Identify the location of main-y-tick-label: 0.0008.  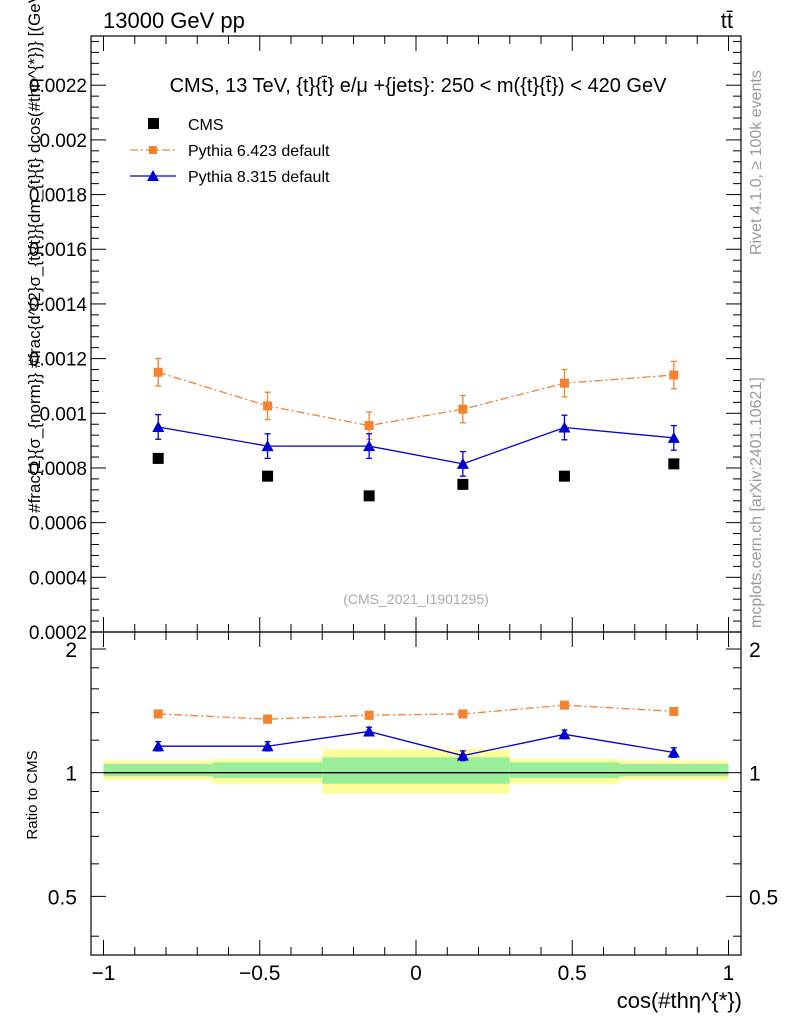
(58, 469).